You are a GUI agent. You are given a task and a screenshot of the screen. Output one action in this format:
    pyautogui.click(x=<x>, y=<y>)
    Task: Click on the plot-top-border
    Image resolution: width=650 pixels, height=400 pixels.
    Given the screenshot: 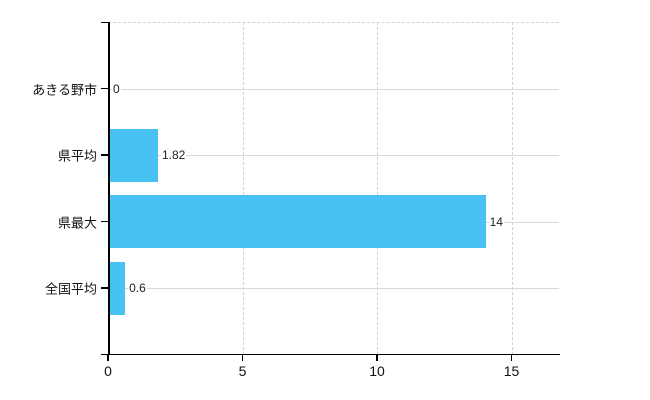 What is the action you would take?
    pyautogui.click(x=333, y=22)
    